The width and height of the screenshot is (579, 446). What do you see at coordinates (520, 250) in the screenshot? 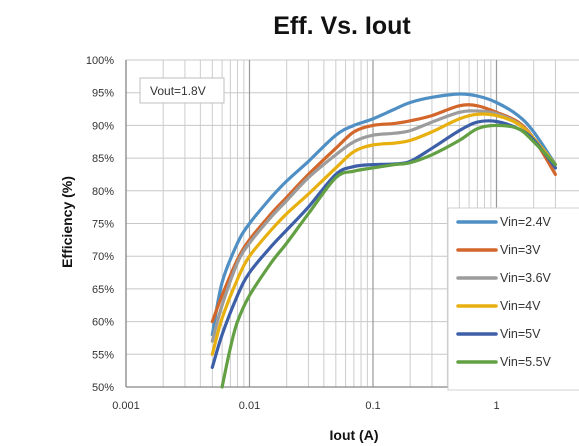
I see `legend-label: Vin=3V` at bounding box center [520, 250].